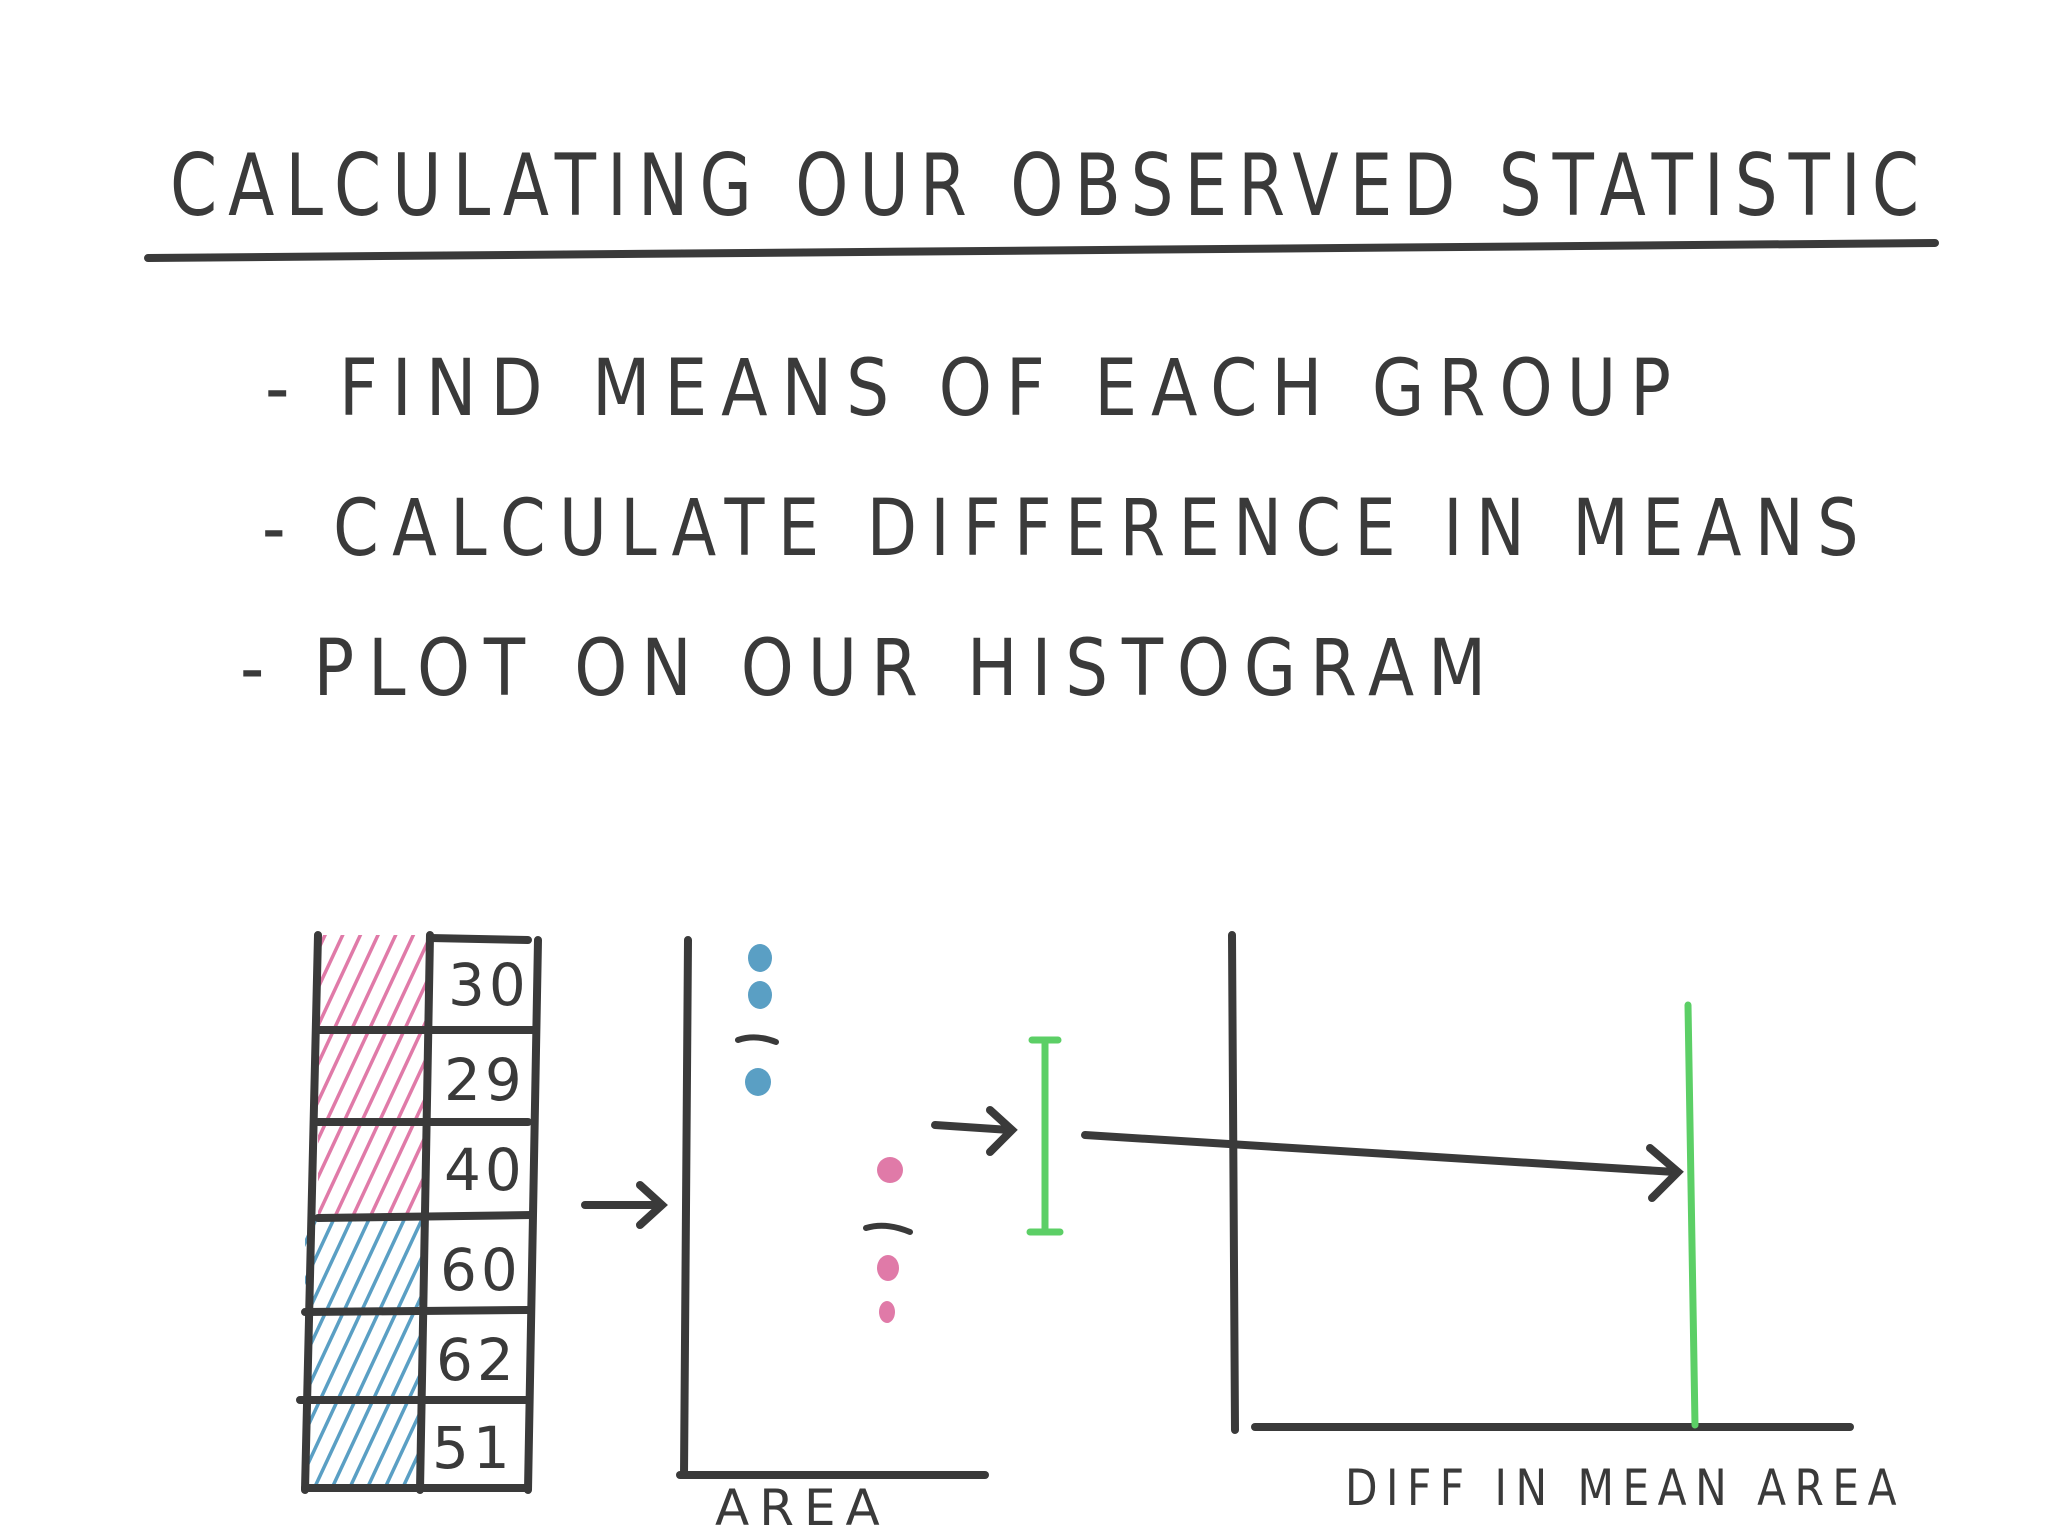 The height and width of the screenshot is (1536, 2048). Describe the element at coordinates (802, 1507) in the screenshot. I see `dot-plot-x-label: AREA` at that location.